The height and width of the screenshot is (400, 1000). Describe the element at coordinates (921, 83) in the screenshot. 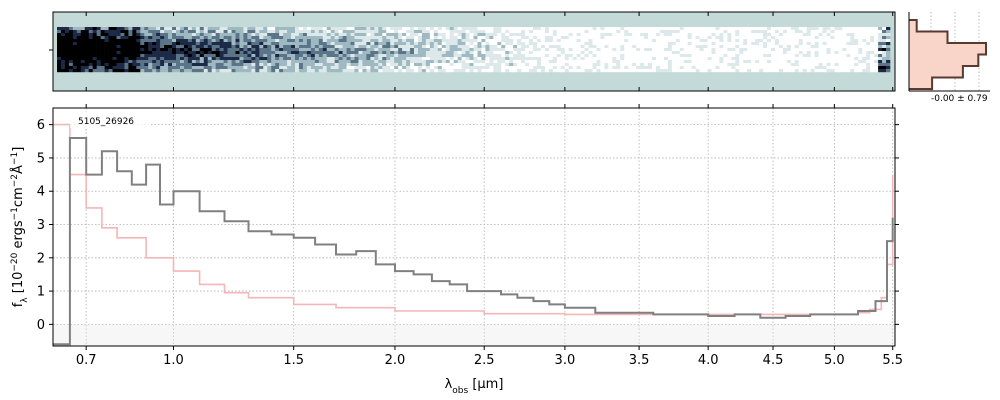

I see `histogram-bar` at that location.